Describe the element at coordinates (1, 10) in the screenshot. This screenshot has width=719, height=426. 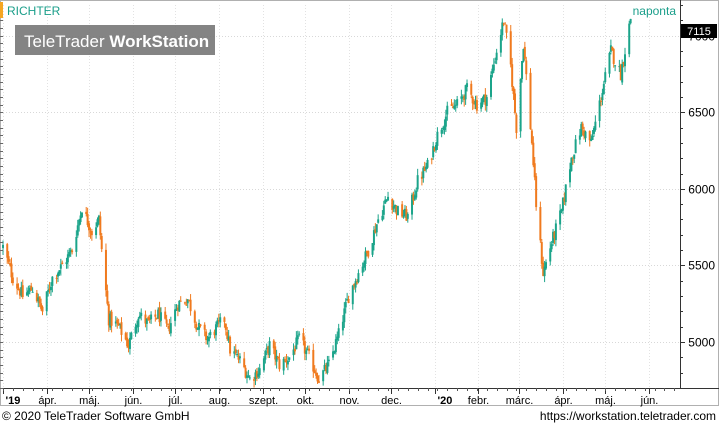
I see `symbol-accent-bar` at that location.